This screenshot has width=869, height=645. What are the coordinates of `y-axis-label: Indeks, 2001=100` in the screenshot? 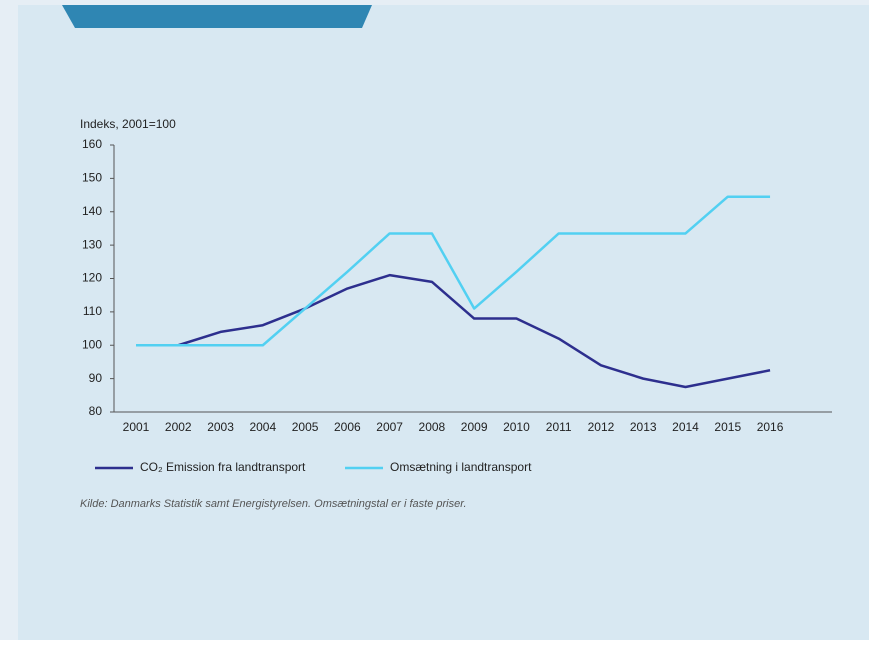 It's located at (128, 124).